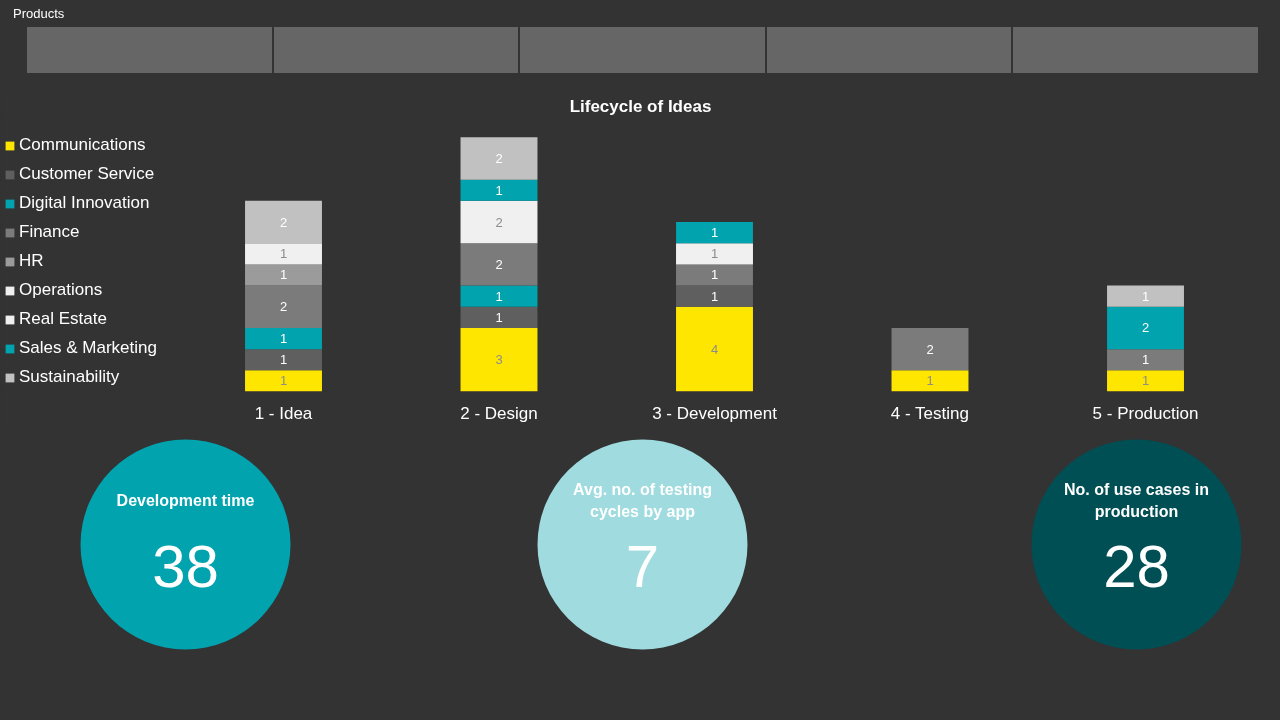 This screenshot has width=1280, height=720. What do you see at coordinates (715, 413) in the screenshot?
I see `x-tick-label: 3 - Development` at bounding box center [715, 413].